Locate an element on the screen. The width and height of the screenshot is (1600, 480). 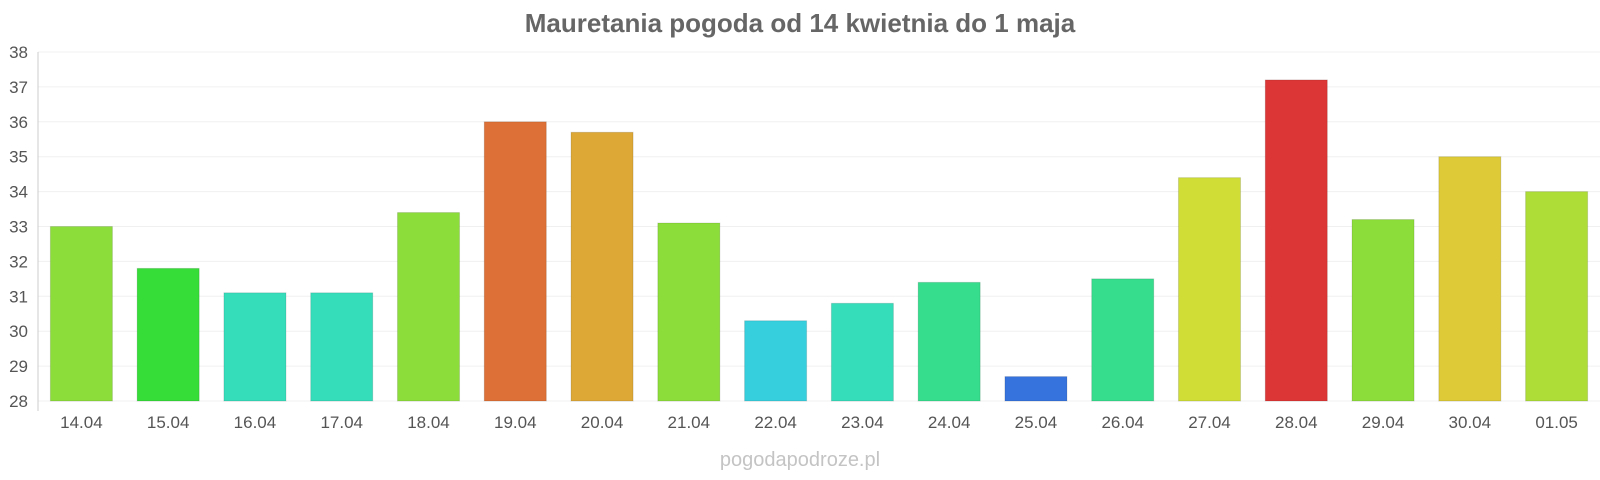
bar-28.04 is located at coordinates (1296, 240).